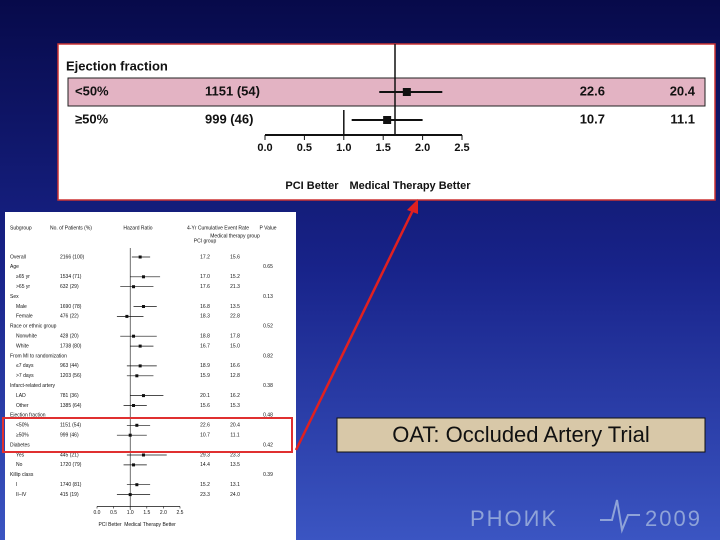 This screenshot has width=720, height=540. I want to click on row-label: Age, so click(14, 267).